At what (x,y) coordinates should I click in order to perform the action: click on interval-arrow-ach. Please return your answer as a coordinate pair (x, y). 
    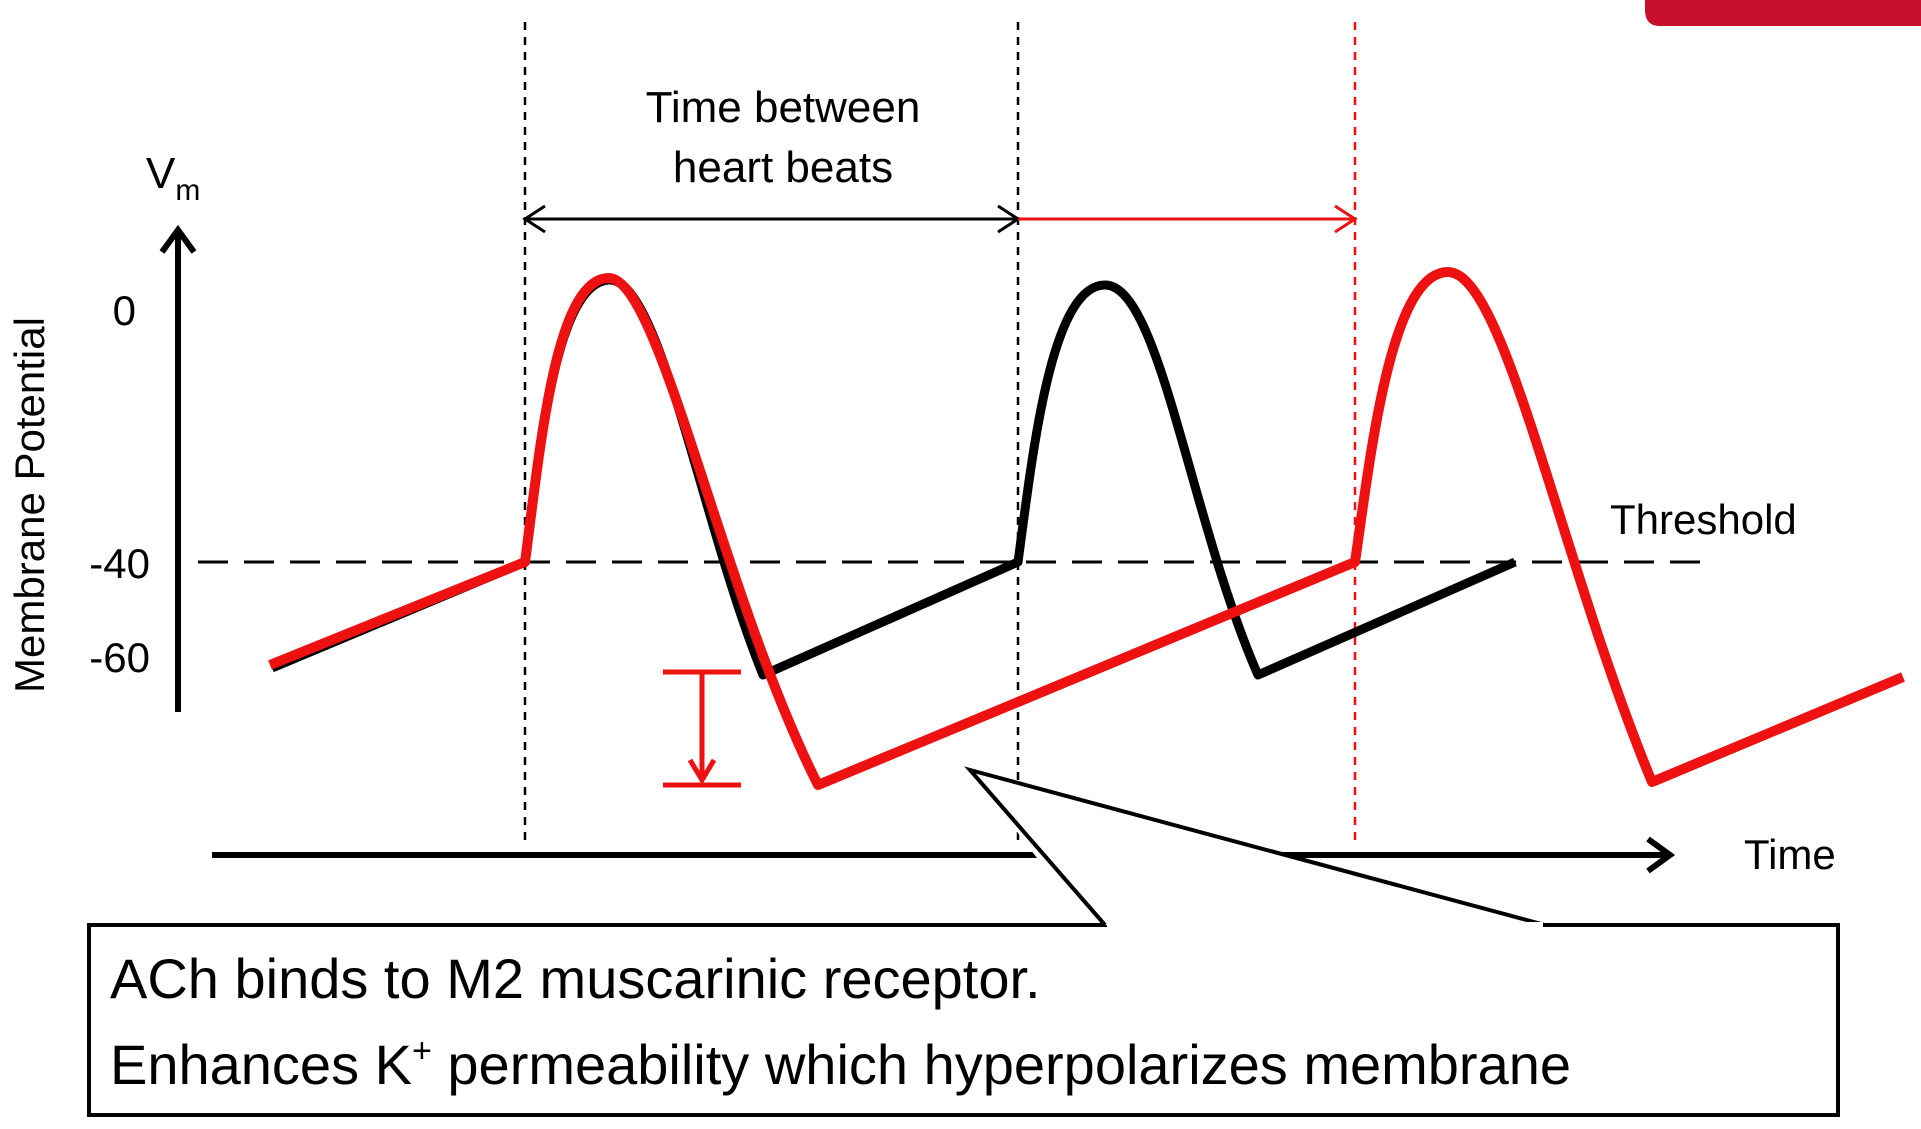
    Looking at the image, I should click on (1188, 219).